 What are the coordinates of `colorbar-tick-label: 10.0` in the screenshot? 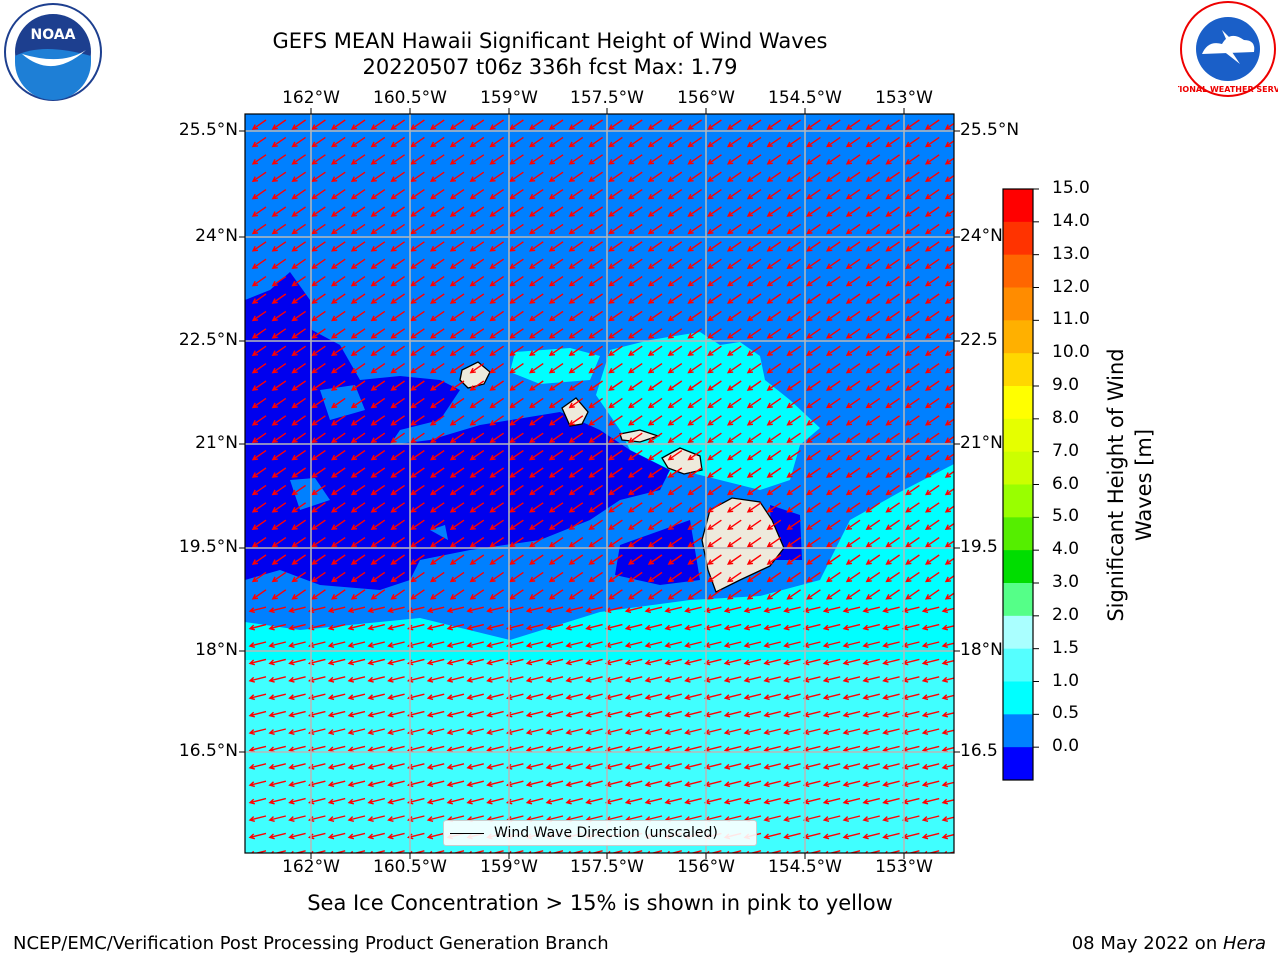 It's located at (1071, 352).